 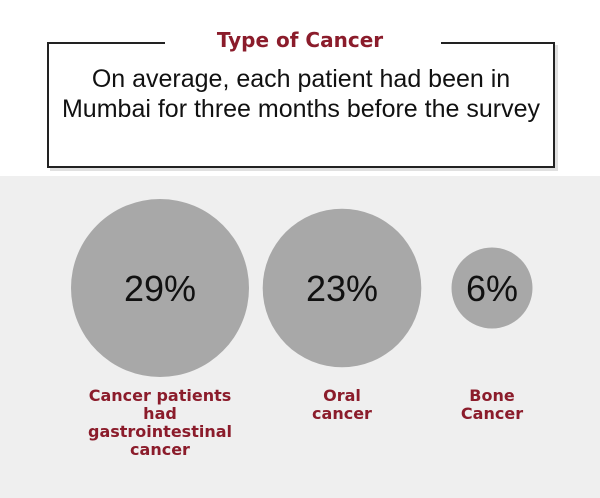 What do you see at coordinates (160, 449) in the screenshot?
I see `category-label-0-line-3: cancer` at bounding box center [160, 449].